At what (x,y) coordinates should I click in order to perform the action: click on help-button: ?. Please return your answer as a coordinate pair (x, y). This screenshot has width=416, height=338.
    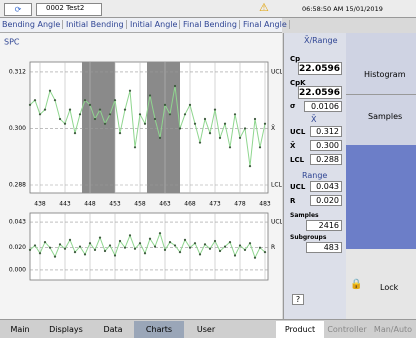
    Looking at the image, I should click on (298, 299).